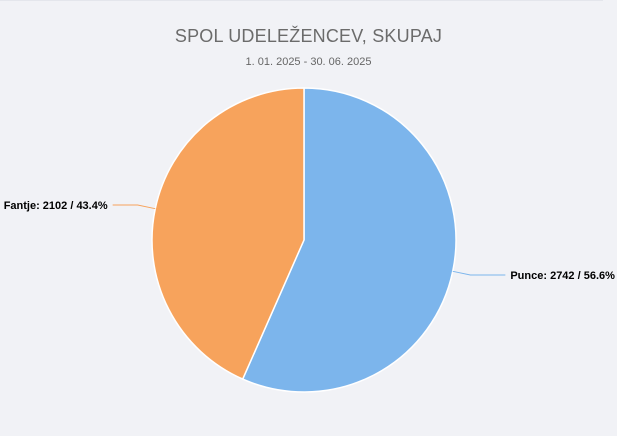 This screenshot has width=617, height=436. I want to click on connector-punce, so click(479, 273).